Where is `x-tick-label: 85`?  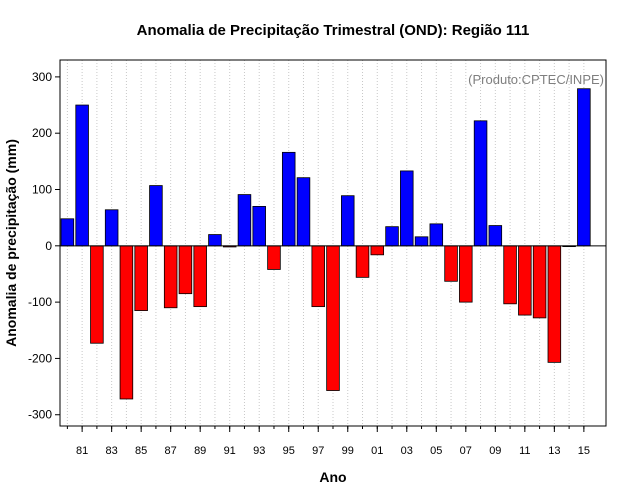 x-tick-label: 85 is located at coordinates (141, 451).